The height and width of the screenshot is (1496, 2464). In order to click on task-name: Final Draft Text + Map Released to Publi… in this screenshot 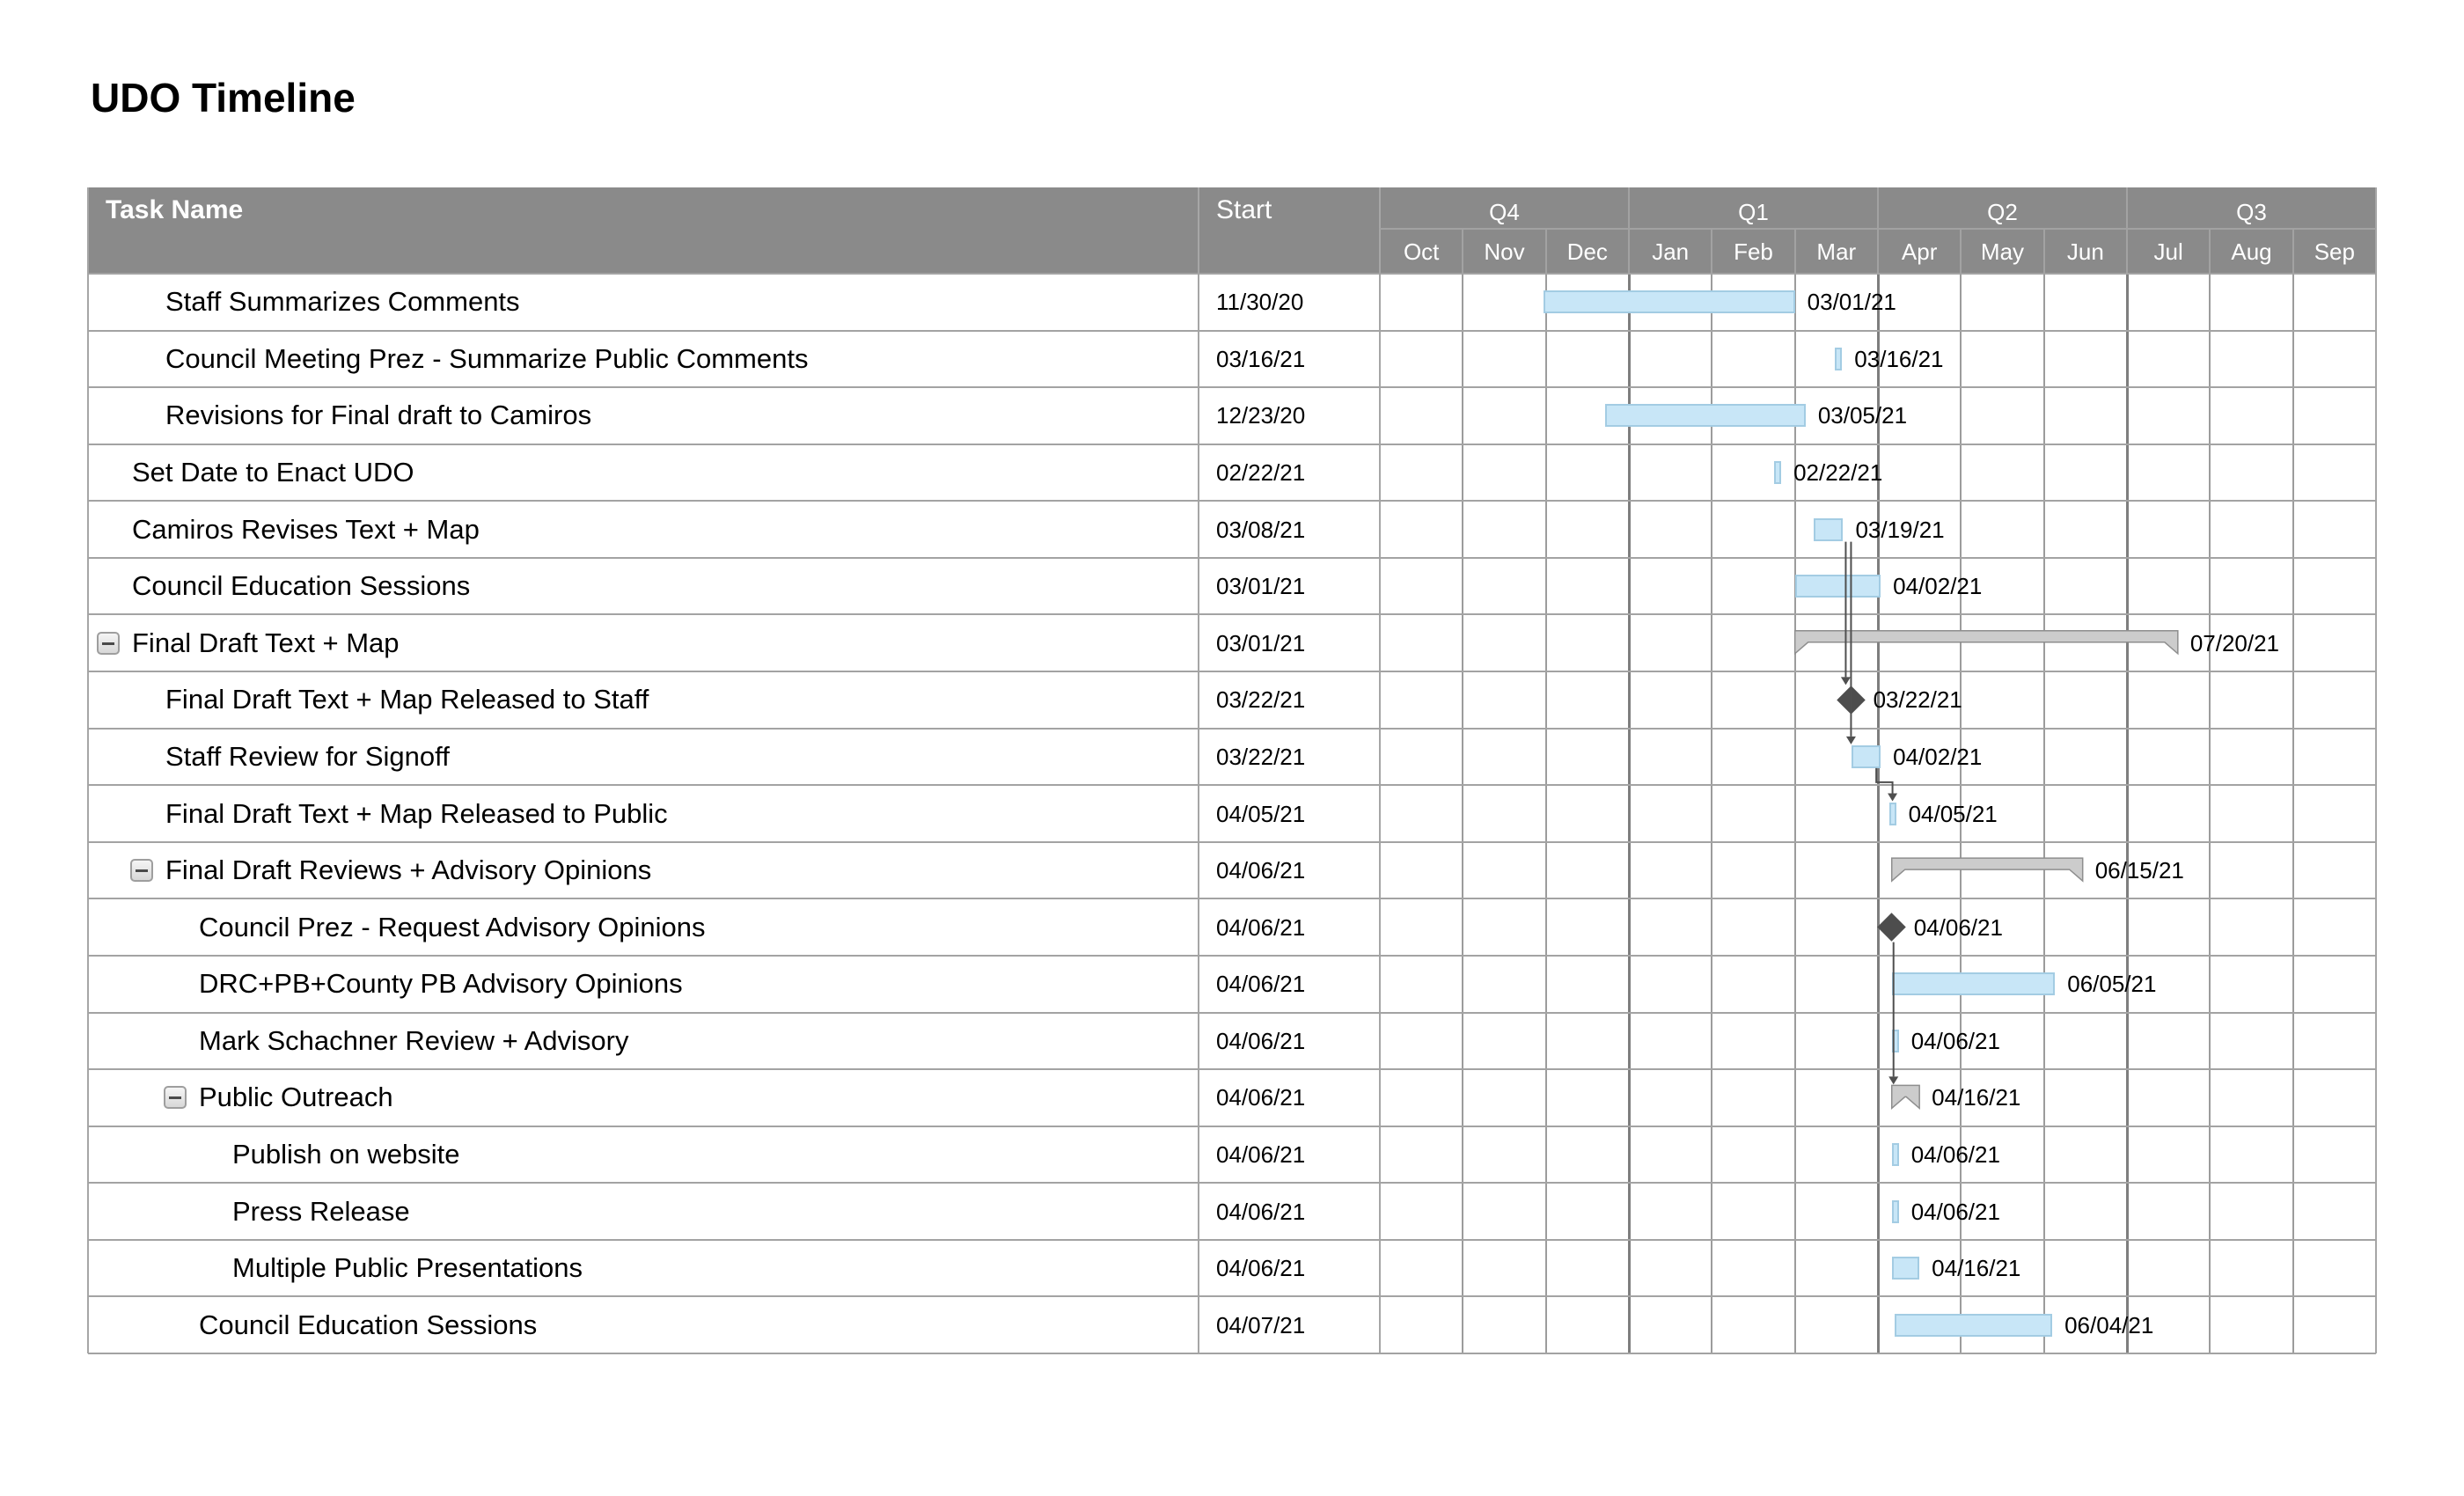, I will do `click(416, 813)`.